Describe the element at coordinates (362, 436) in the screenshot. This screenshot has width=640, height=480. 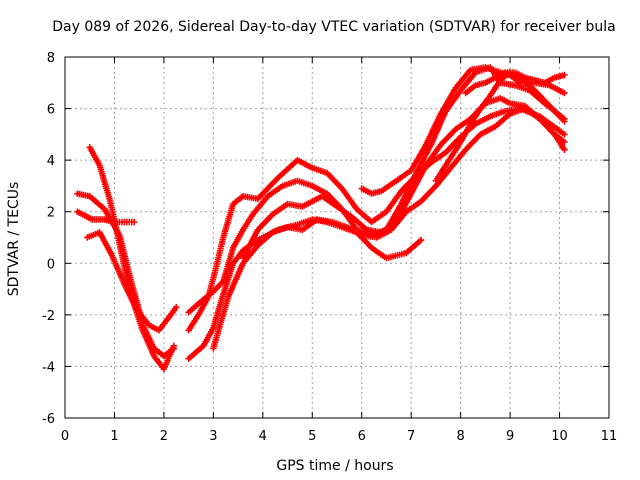
I see `x-tick-label: 6` at that location.